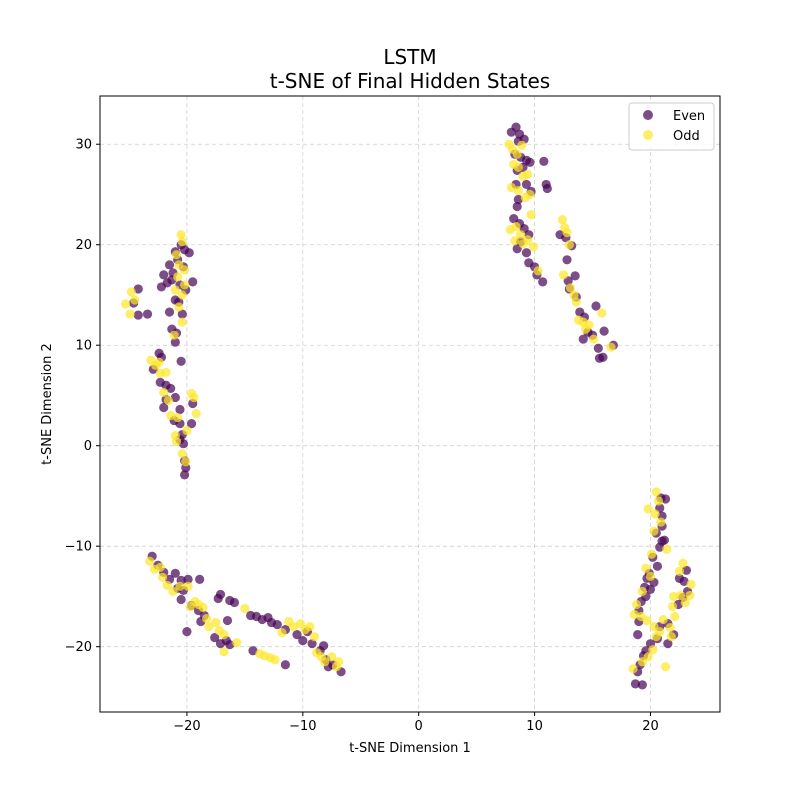 Image resolution: width=800 pixels, height=800 pixels. I want to click on y-axis-label: t-SNE Dimension 2, so click(47, 404).